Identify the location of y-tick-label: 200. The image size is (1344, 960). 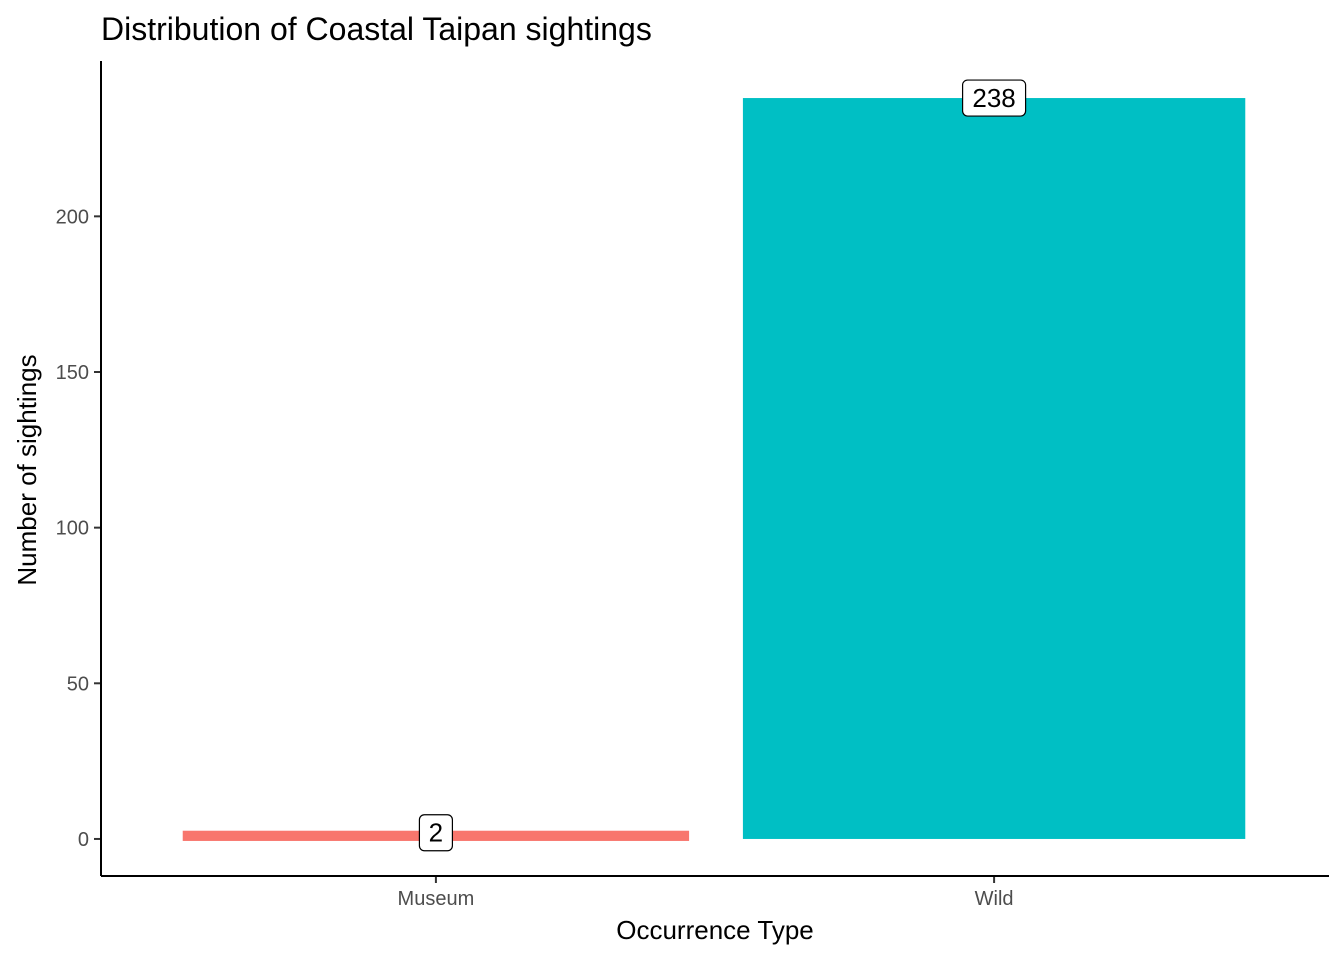
(72, 217).